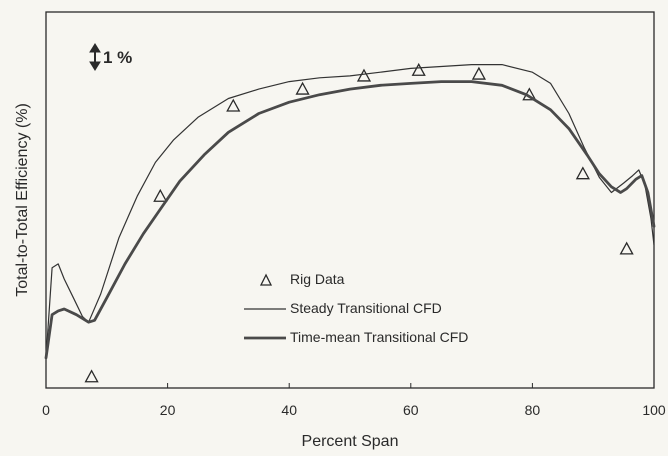  I want to click on y-axis-title: Total-to-Total Efficiency (%), so click(22, 200).